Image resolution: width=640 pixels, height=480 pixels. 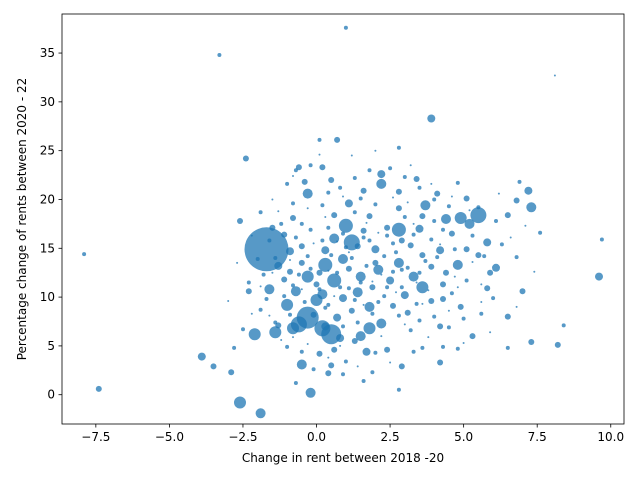 I want to click on x-axis-label: Change in rent between 2018 -20, so click(x=343, y=458).